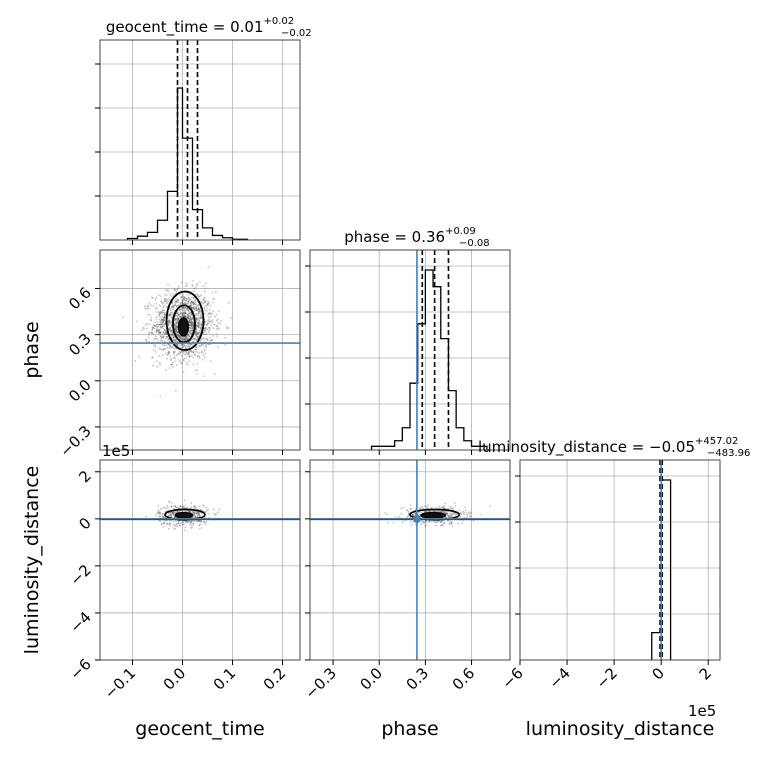 This screenshot has width=760, height=760. I want to click on title-luminosity-distance: luminosity_distance = −0.05+457.02, so click(608, 446).